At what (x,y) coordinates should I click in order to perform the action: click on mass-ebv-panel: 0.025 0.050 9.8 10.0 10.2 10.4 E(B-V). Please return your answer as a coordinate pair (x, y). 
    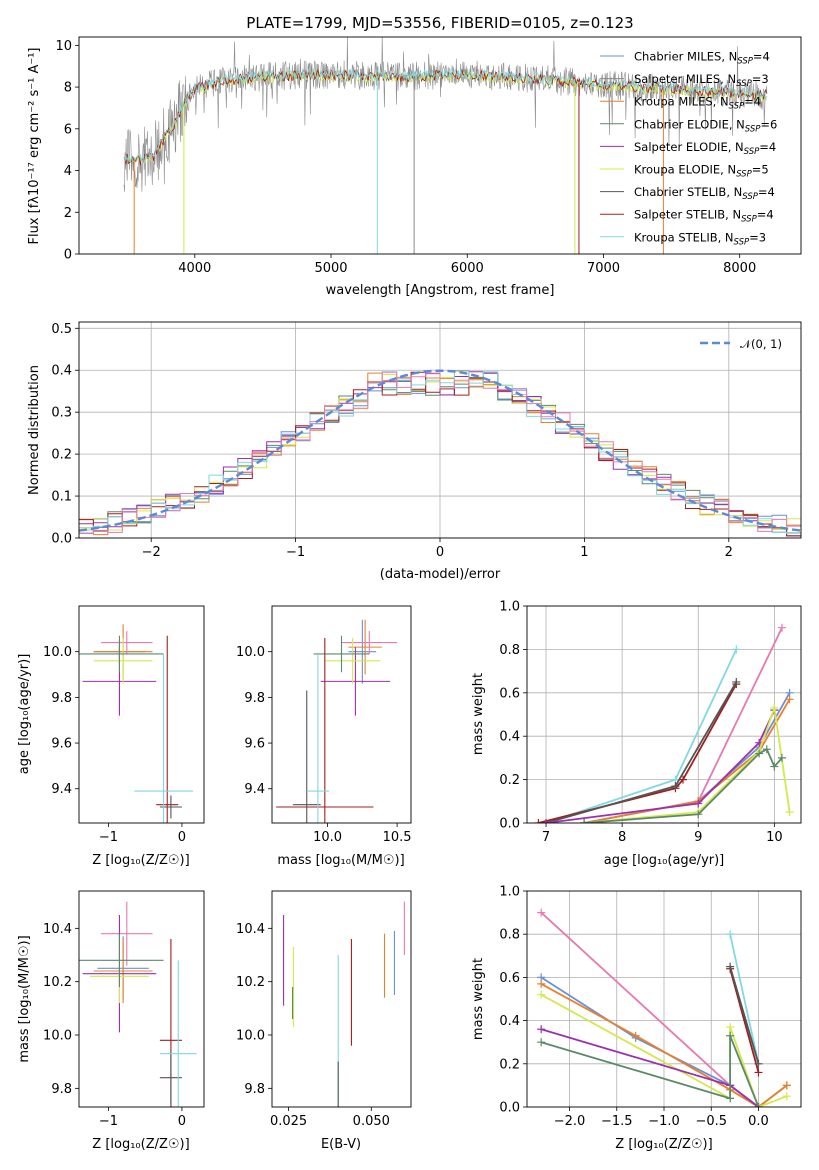
    Looking at the image, I should click on (324, 1021).